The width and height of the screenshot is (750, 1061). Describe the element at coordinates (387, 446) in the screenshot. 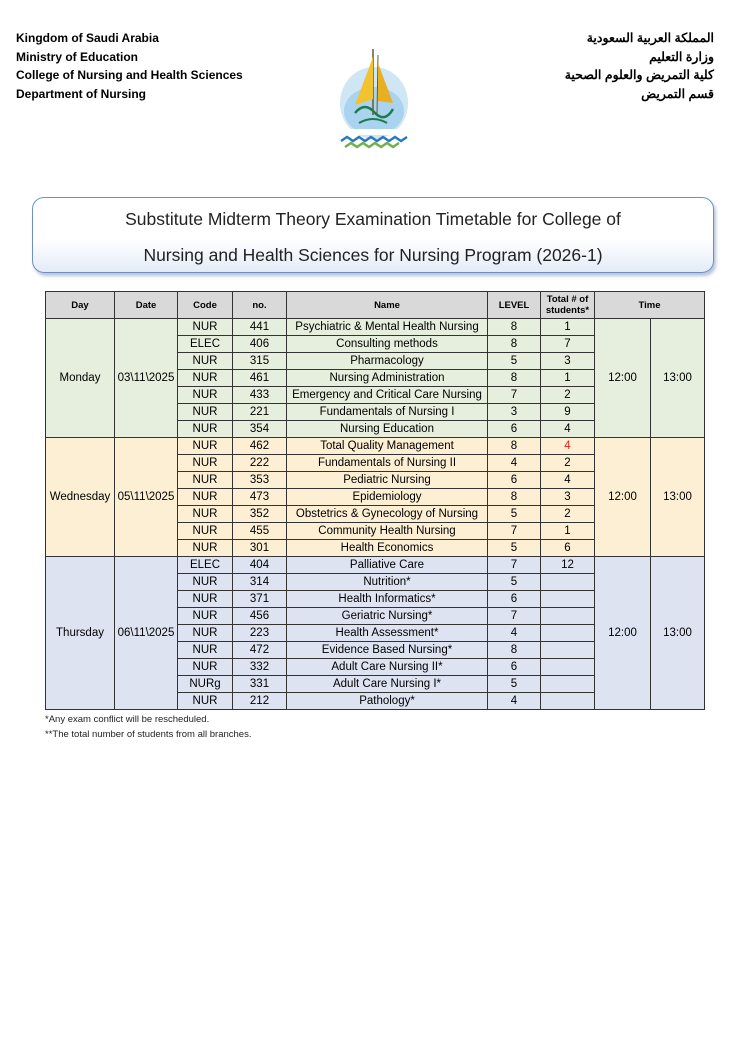

I see `course-name-cell: Total Quality Management` at that location.